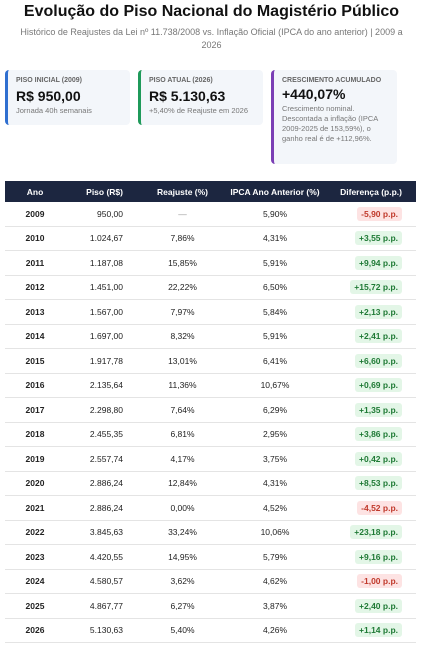 The image size is (423, 649). What do you see at coordinates (35, 410) in the screenshot?
I see `table-cell: 2017` at bounding box center [35, 410].